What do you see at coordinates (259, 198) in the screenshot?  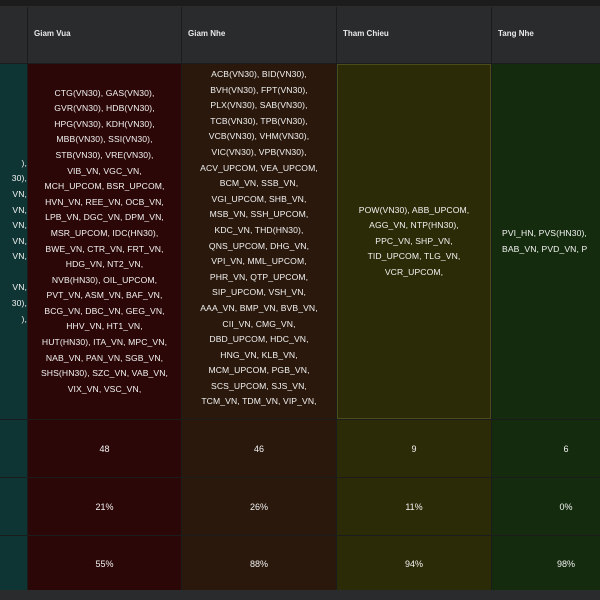 I see `stock-list-line: VGI_UPCOM, SHB_VN,` at bounding box center [259, 198].